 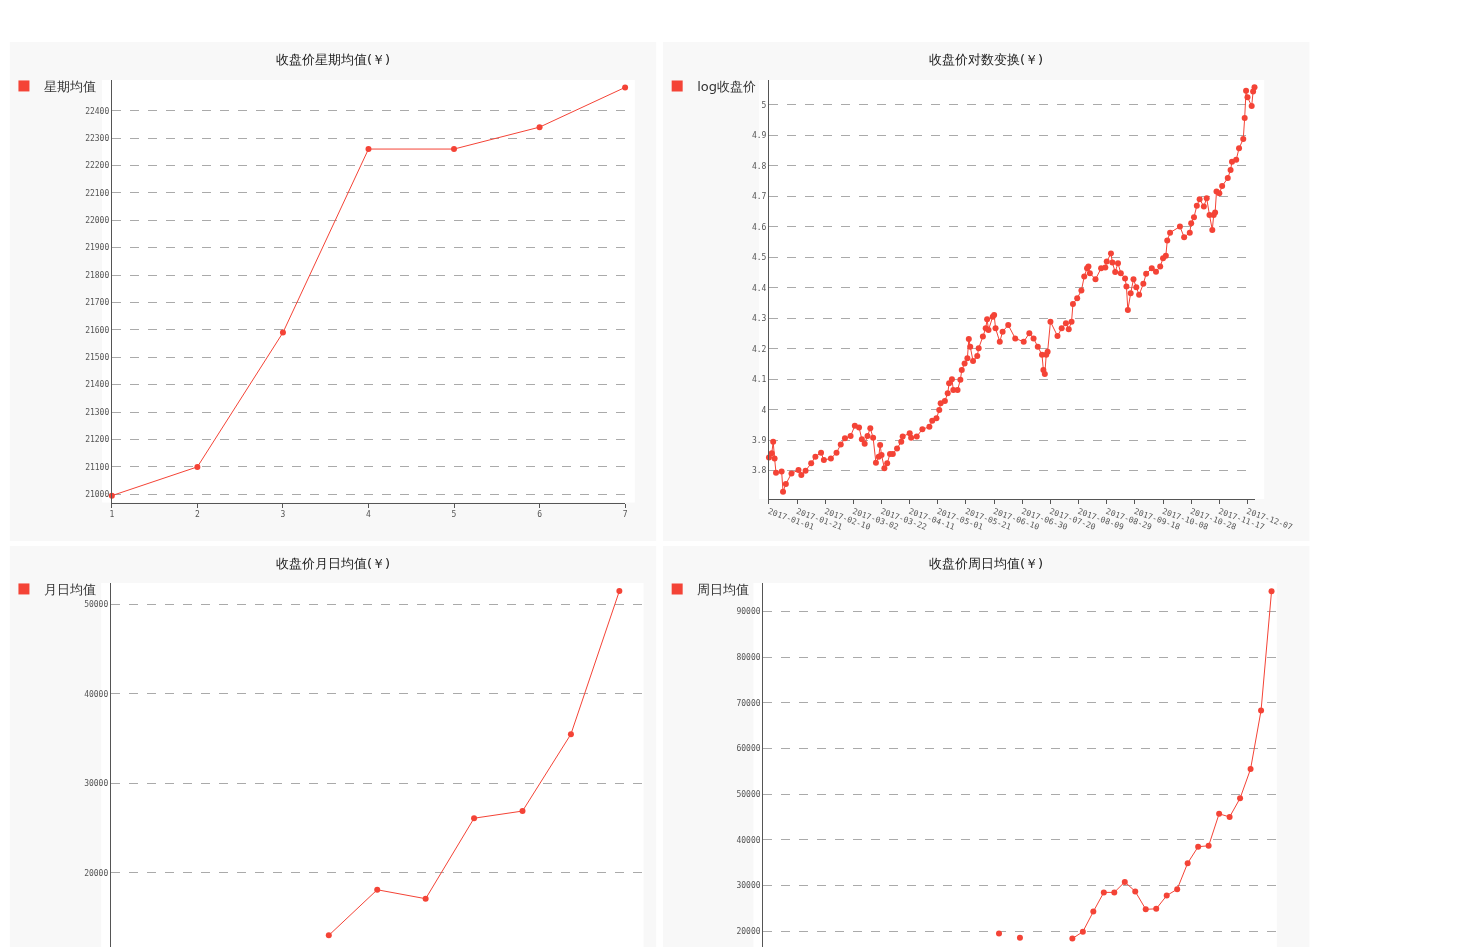 I want to click on y-tick-label: 22200, so click(x=97, y=166).